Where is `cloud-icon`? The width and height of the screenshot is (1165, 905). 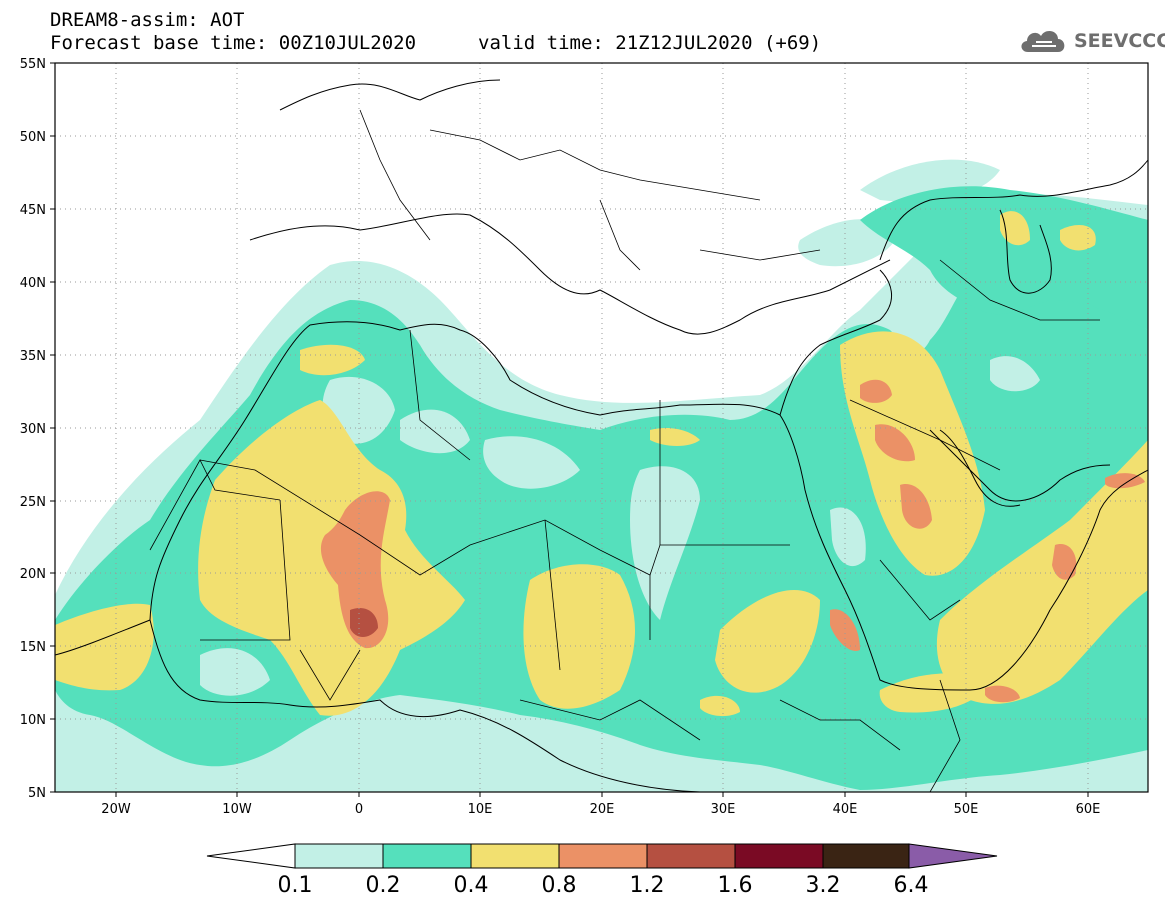 cloud-icon is located at coordinates (1043, 41).